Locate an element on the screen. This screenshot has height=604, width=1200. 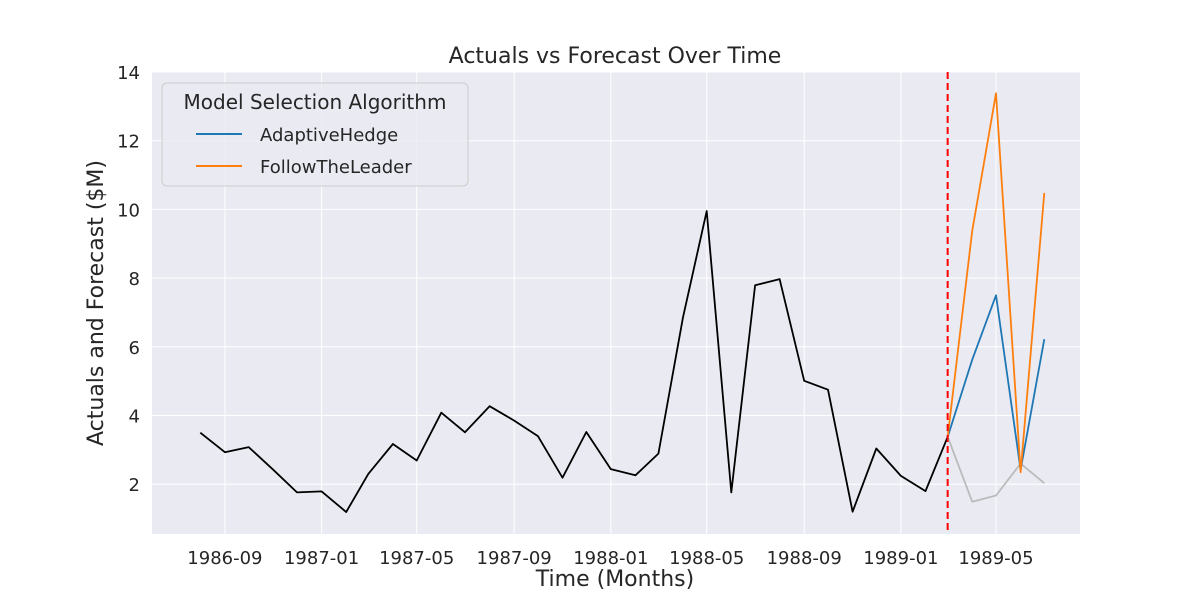
series-line-adaptivehedge is located at coordinates (996, 382).